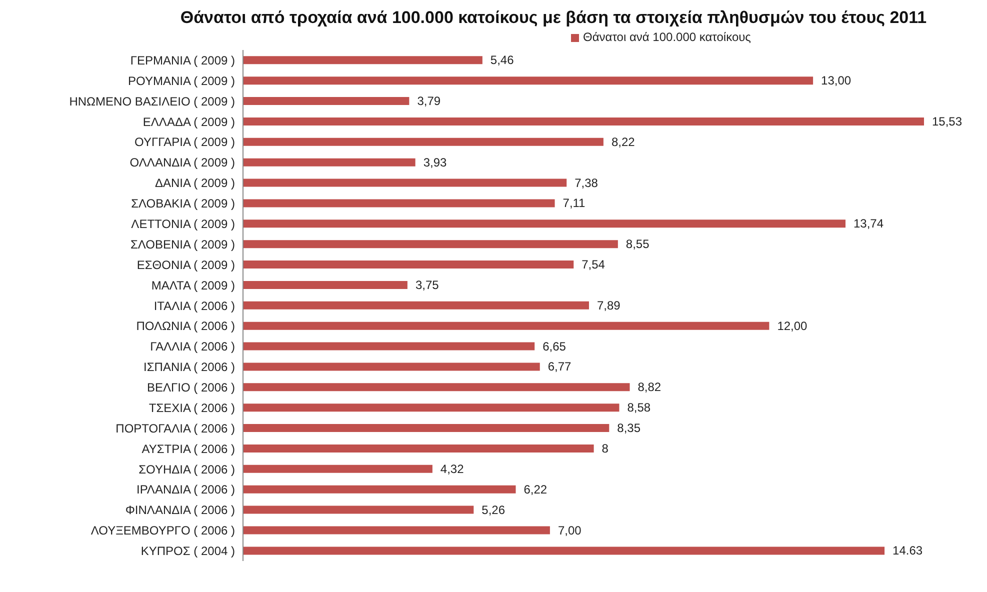 This screenshot has width=987, height=592. I want to click on data-label: 4,32, so click(452, 469).